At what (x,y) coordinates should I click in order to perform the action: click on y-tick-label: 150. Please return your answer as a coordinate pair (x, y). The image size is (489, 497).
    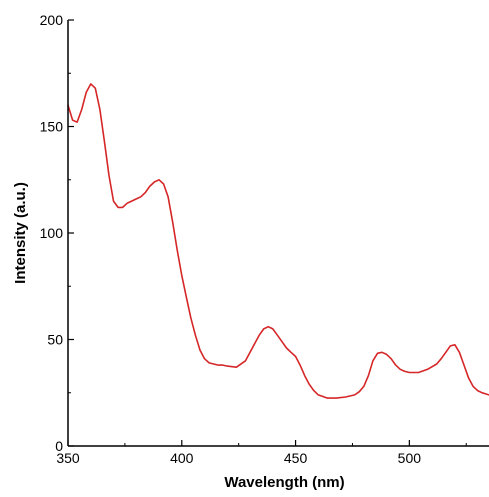
    Looking at the image, I should click on (52, 127).